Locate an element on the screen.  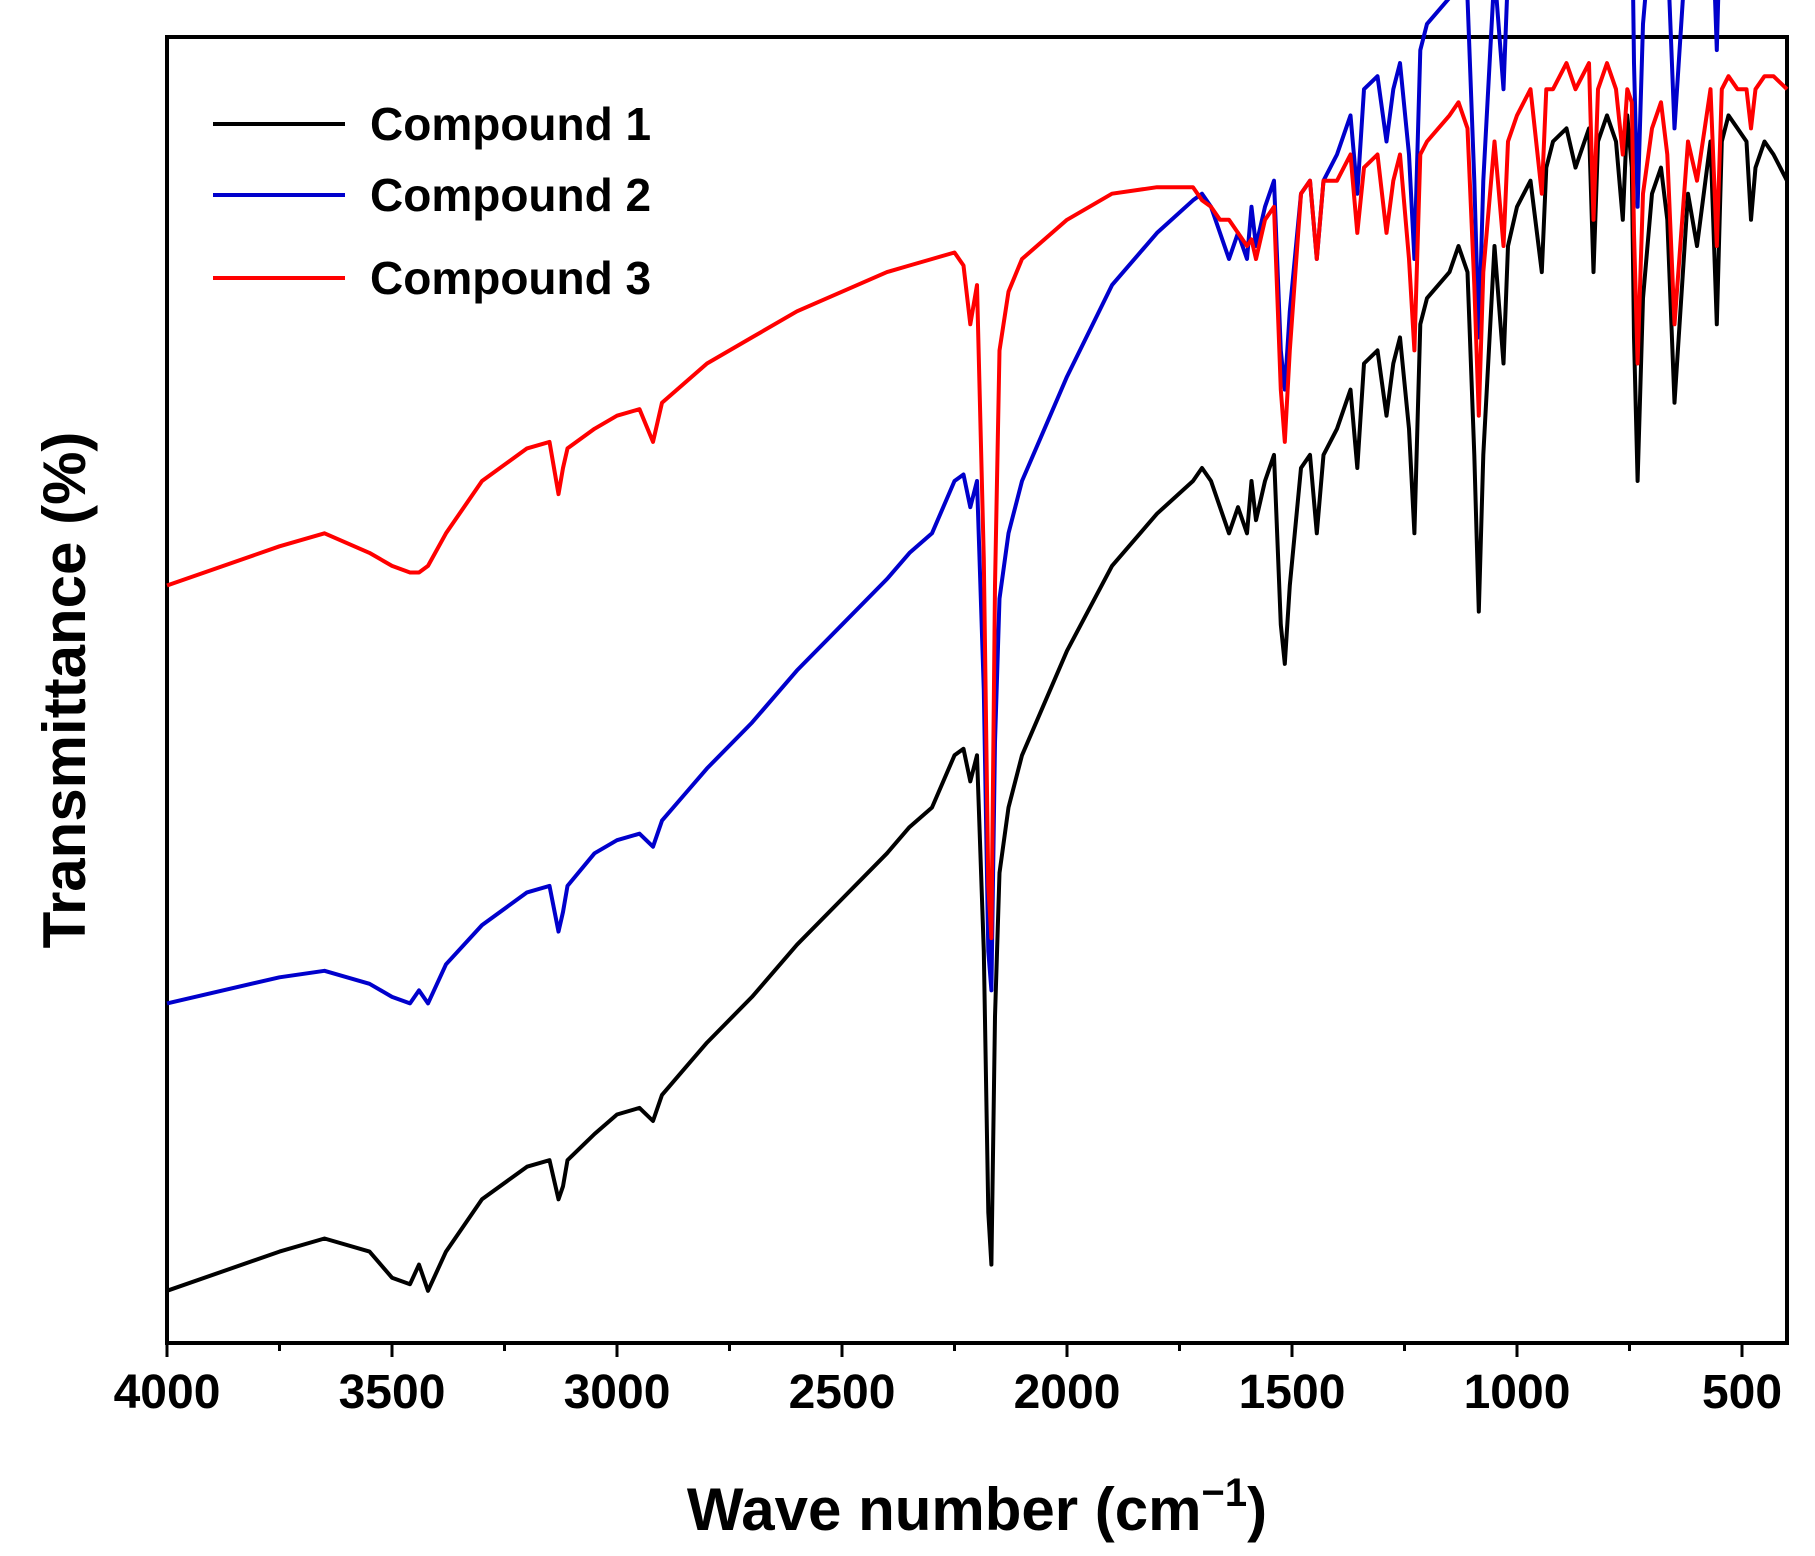
x-tick-label: 2000 is located at coordinates (1067, 1392).